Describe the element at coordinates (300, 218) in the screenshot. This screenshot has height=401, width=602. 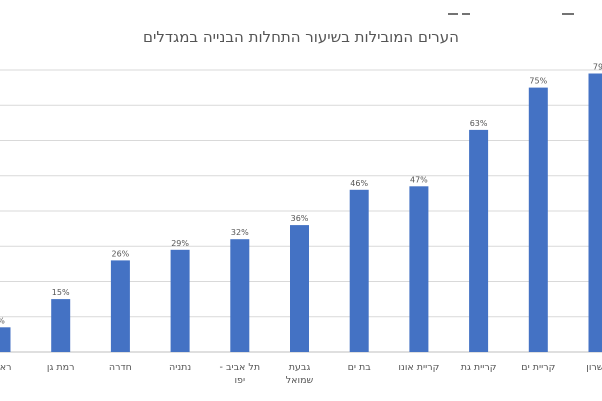
I see `data-label: 36%` at that location.